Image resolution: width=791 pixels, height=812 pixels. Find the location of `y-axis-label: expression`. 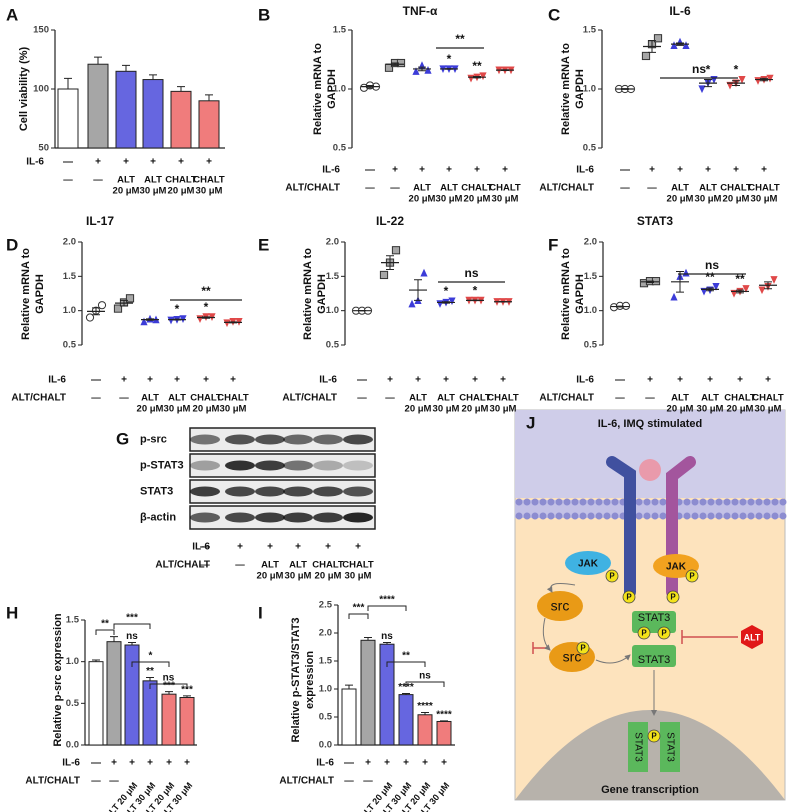

y-axis-label: expression is located at coordinates (310, 680).